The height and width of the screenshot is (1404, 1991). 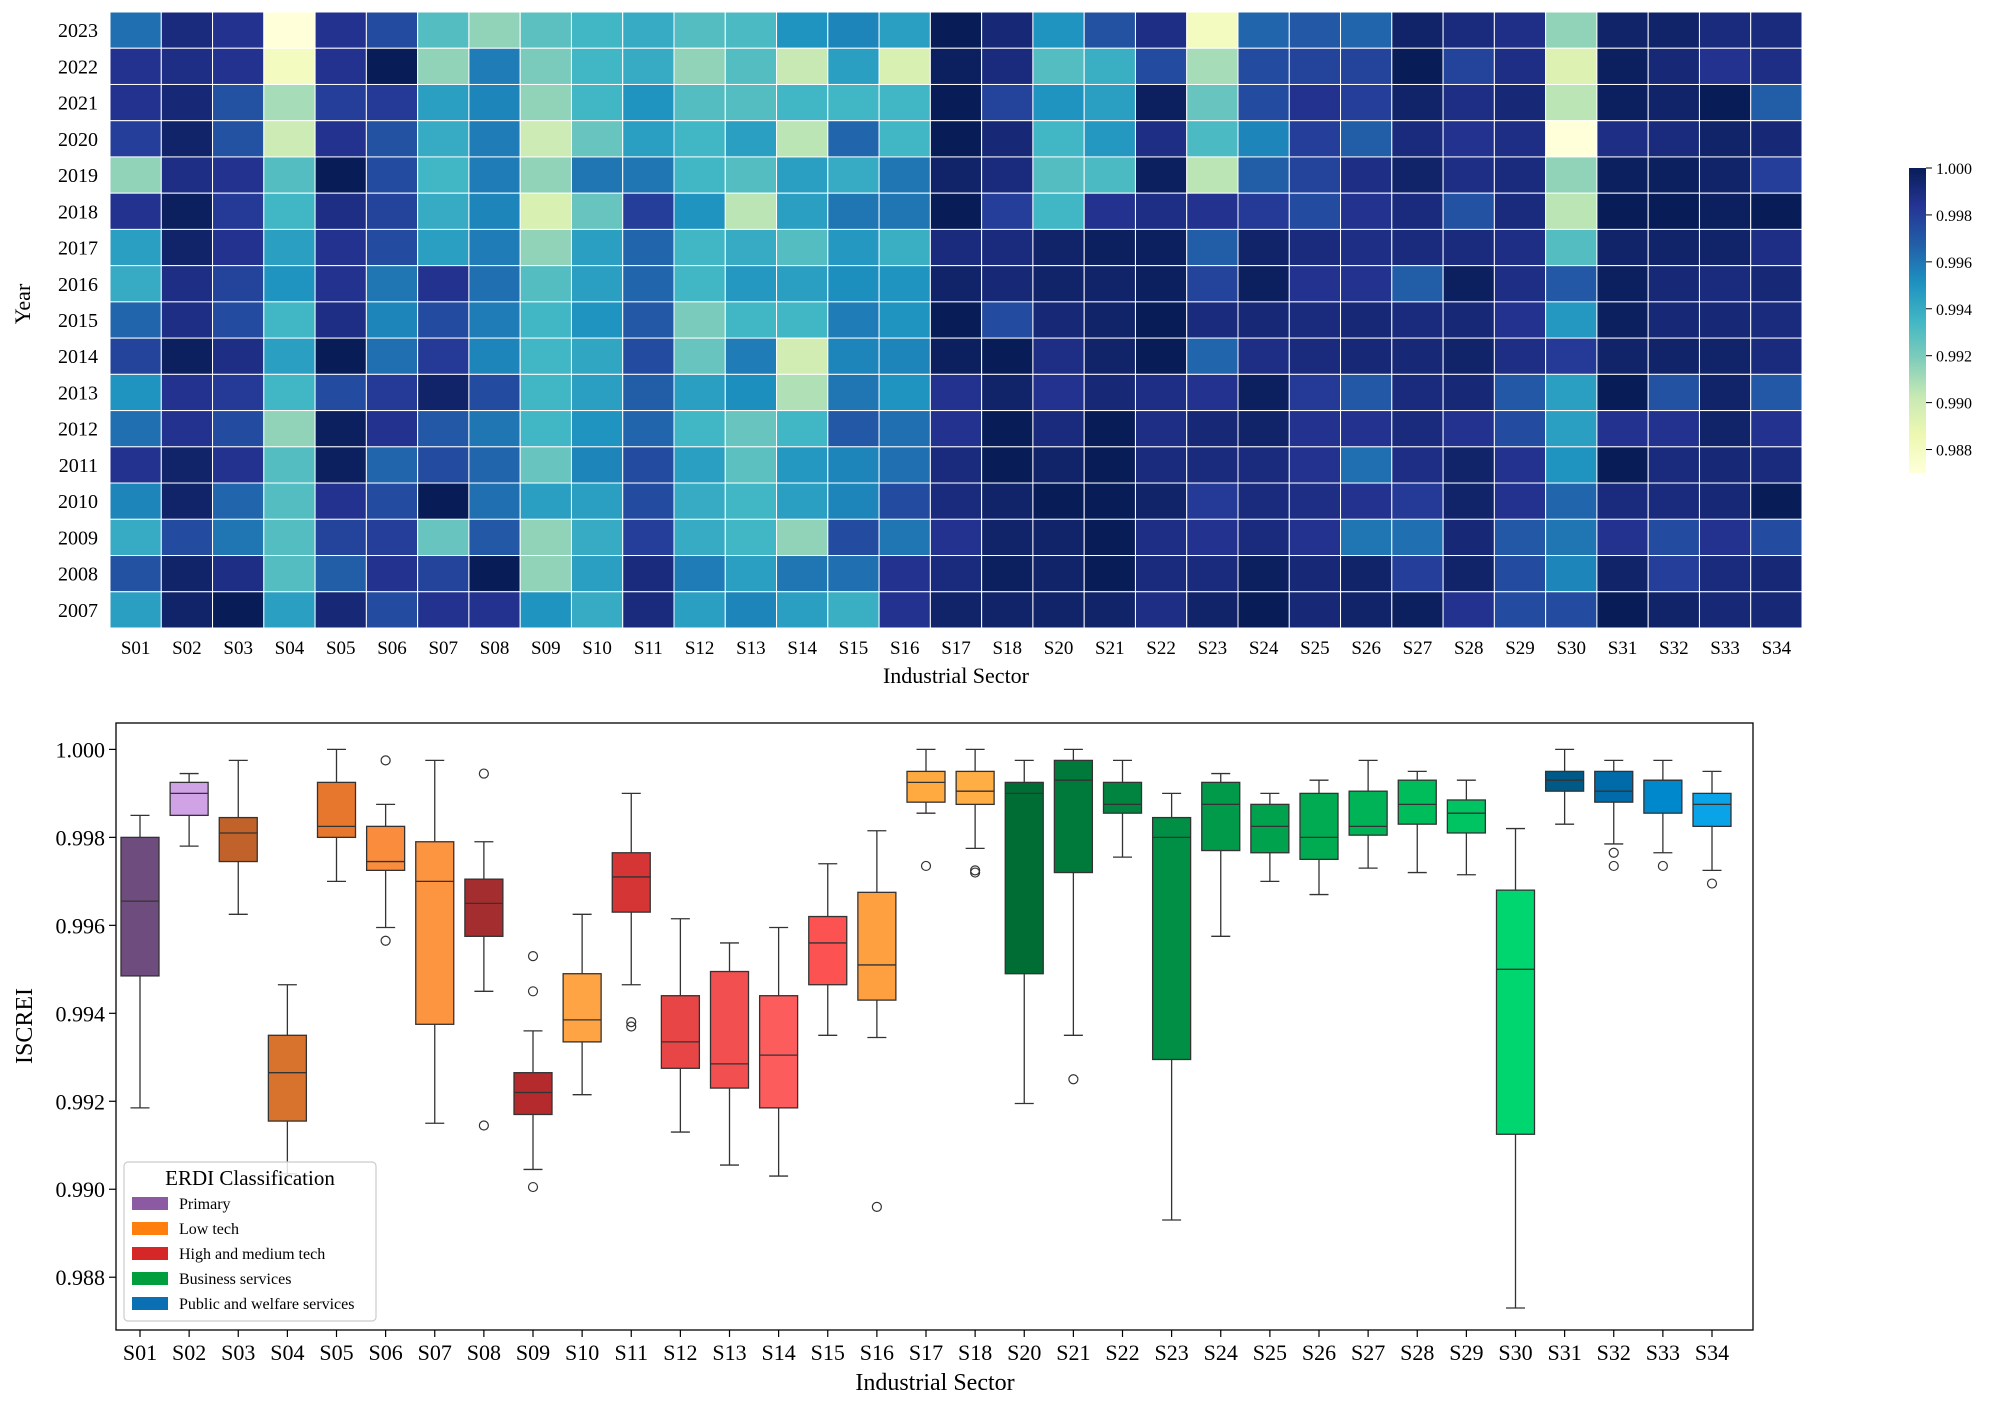 I want to click on heatmap-y-tick-label: 2013, so click(x=78, y=393).